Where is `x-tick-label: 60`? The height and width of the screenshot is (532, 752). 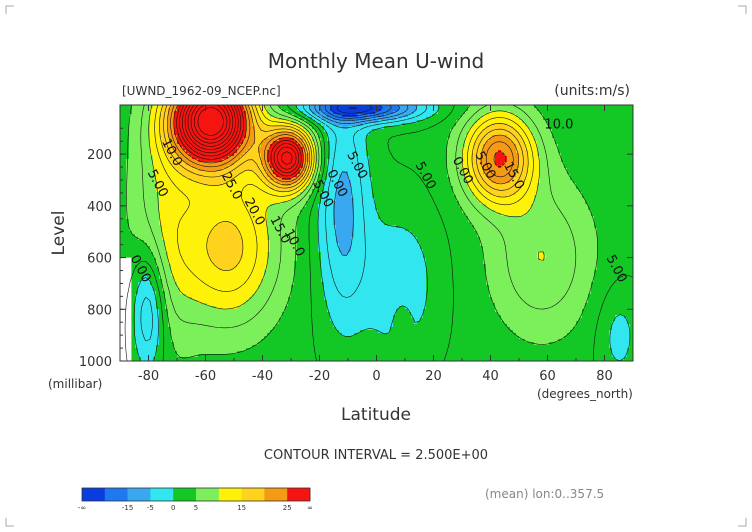
x-tick-label: 60 is located at coordinates (547, 376).